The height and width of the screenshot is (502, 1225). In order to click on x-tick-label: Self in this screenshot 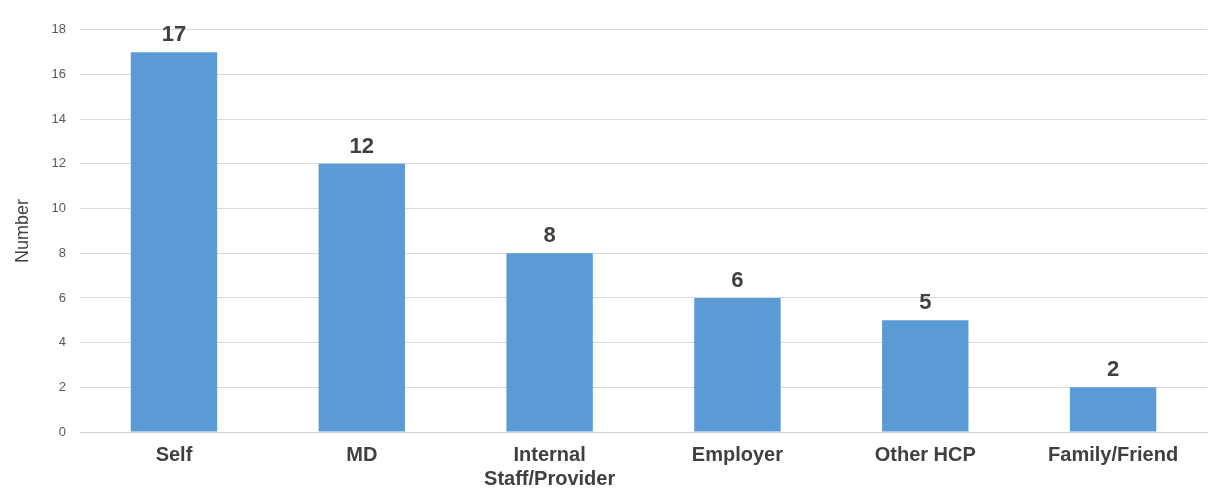, I will do `click(174, 453)`.